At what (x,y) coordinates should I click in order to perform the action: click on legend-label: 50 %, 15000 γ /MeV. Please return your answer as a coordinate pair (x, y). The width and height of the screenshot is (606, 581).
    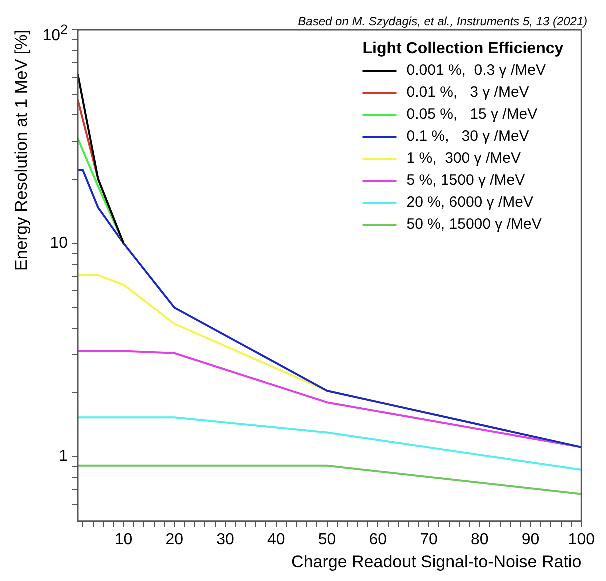
    Looking at the image, I should click on (474, 225).